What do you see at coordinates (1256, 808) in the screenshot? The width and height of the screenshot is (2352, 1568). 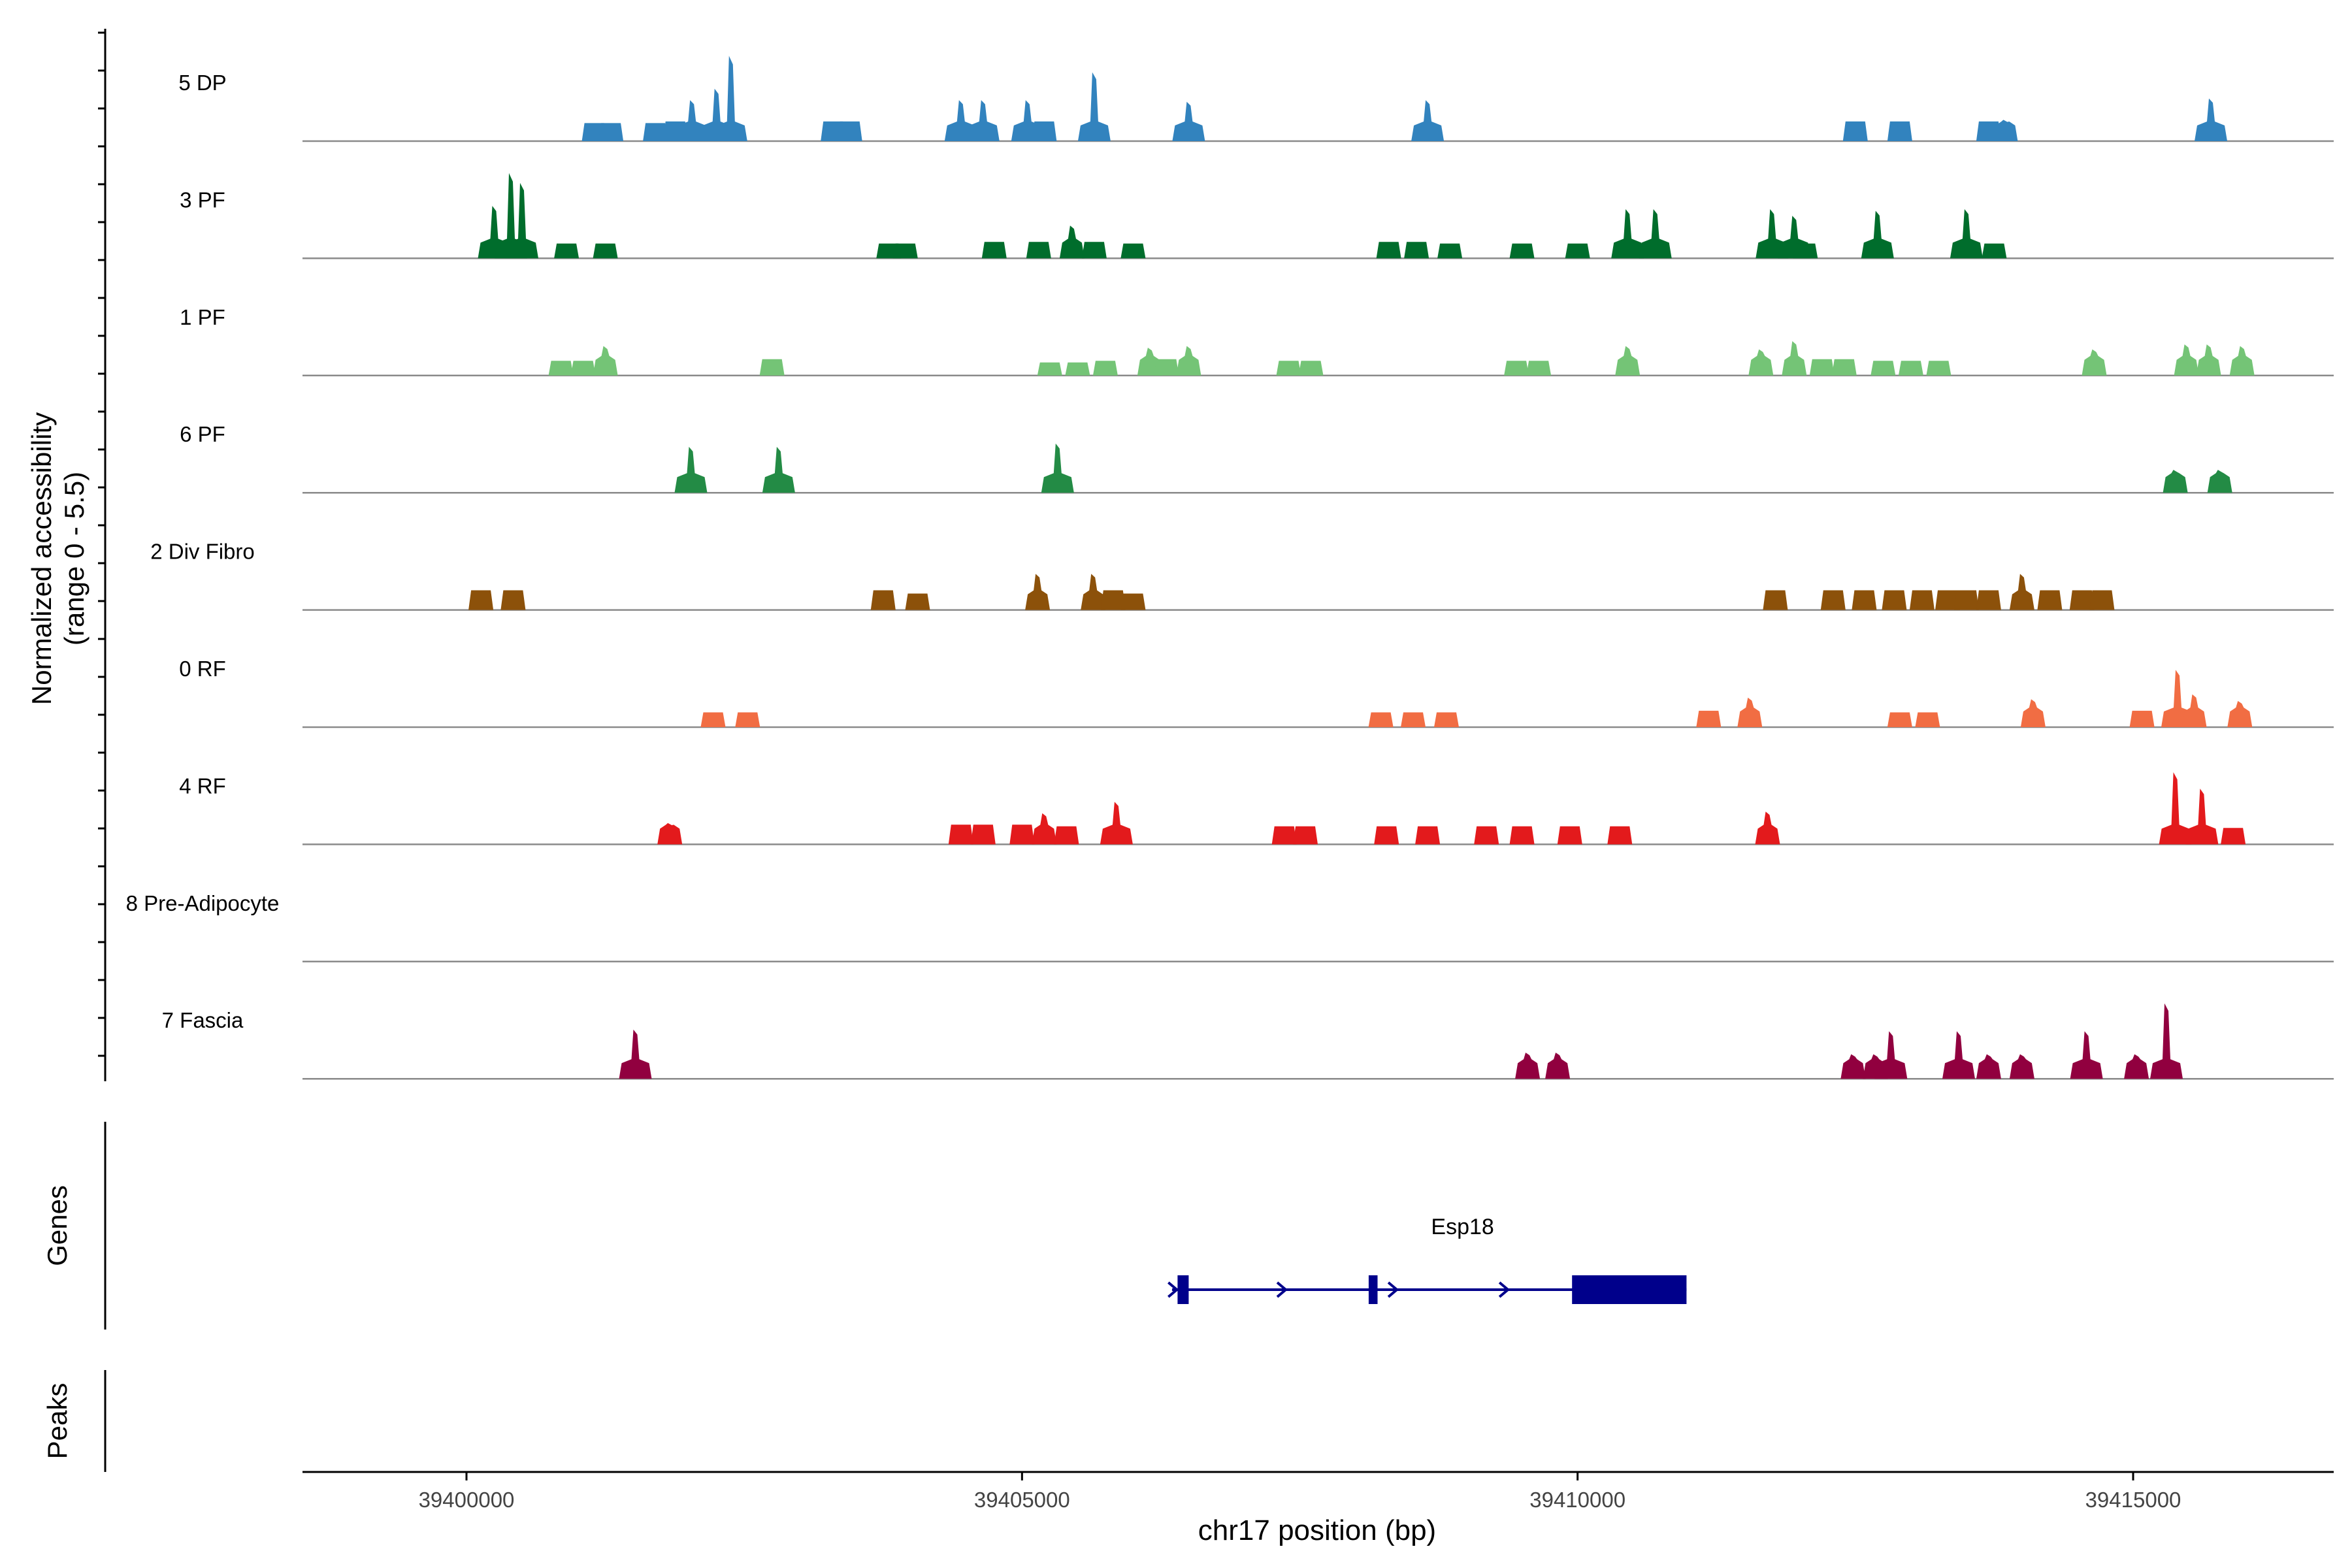 I see `track-4-rf: 4 RF` at bounding box center [1256, 808].